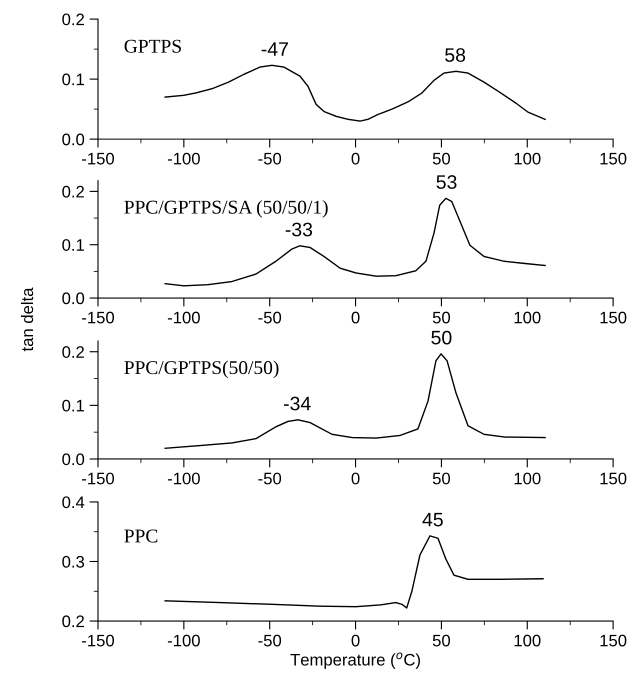 This screenshot has height=682, width=638. What do you see at coordinates (441, 337) in the screenshot?
I see `annotation: 50` at bounding box center [441, 337].